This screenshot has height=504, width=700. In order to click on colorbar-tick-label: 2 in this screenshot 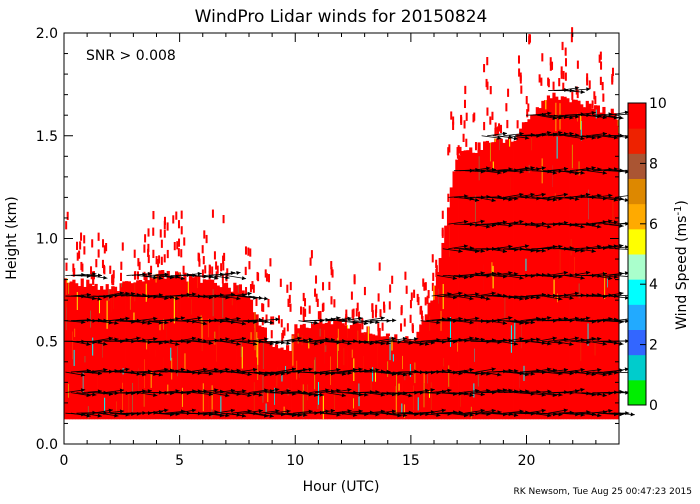, I will do `click(653, 346)`.